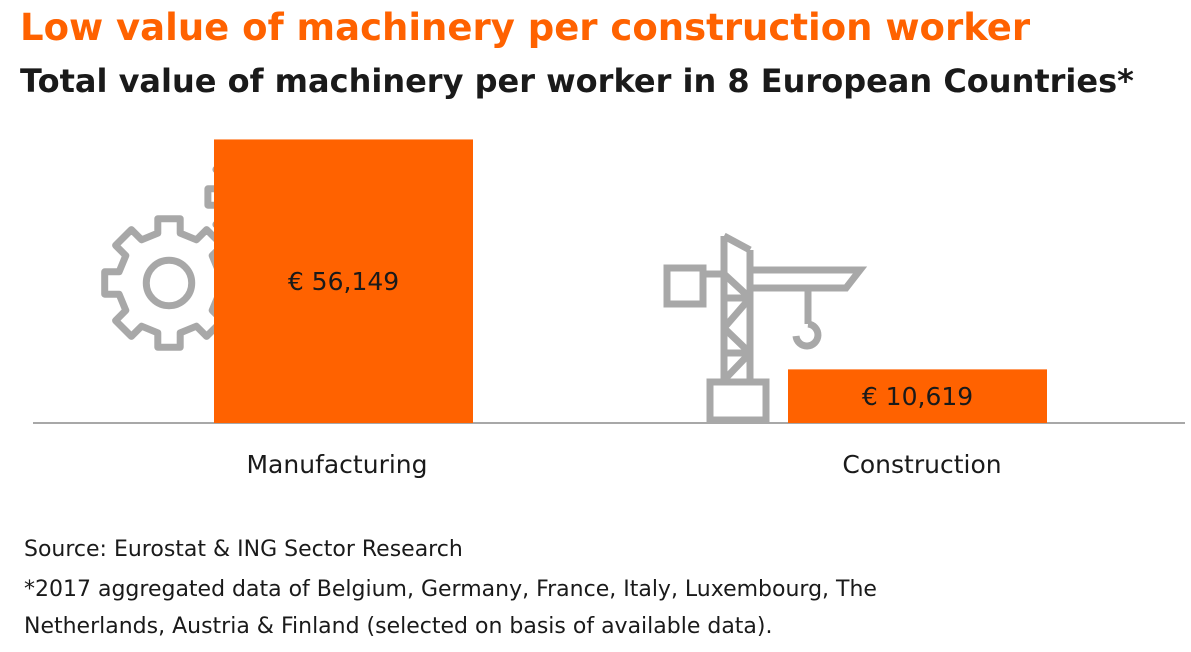 The height and width of the screenshot is (652, 1191). What do you see at coordinates (765, 328) in the screenshot?
I see `crane-icon` at bounding box center [765, 328].